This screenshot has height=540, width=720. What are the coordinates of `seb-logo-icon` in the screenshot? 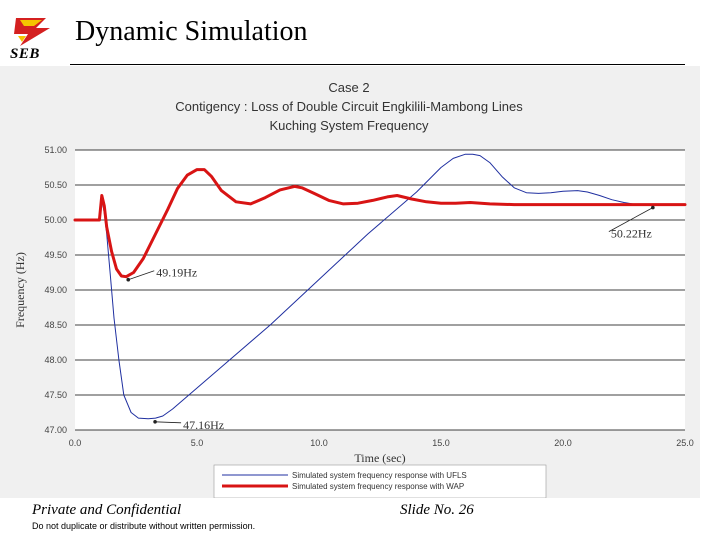 It's located at (32, 32).